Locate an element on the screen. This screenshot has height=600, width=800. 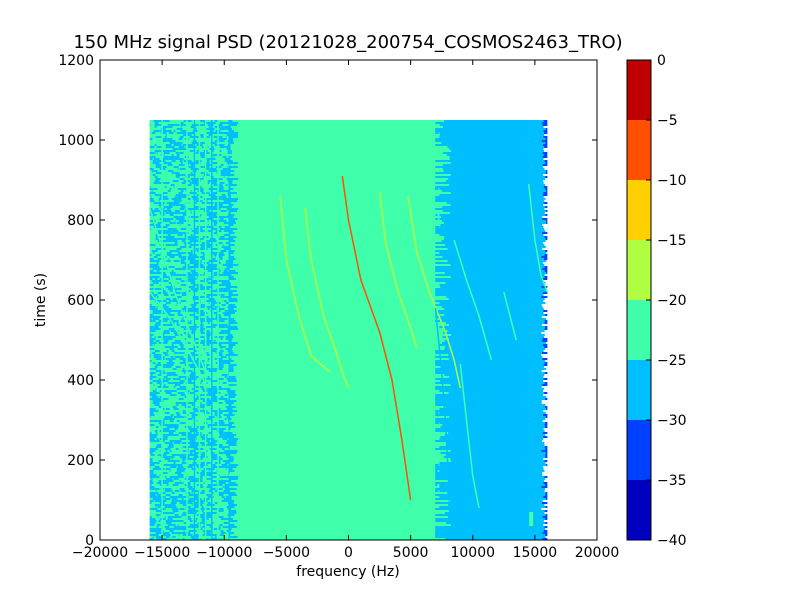
y-tick-label: 600 is located at coordinates (80, 301).